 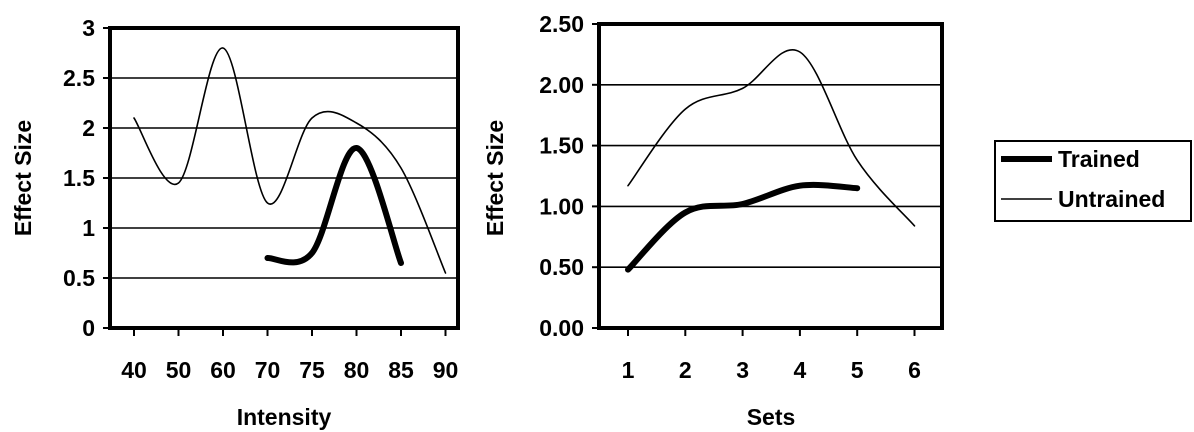 What do you see at coordinates (771, 417) in the screenshot?
I see `sets-x-axis-title: Sets` at bounding box center [771, 417].